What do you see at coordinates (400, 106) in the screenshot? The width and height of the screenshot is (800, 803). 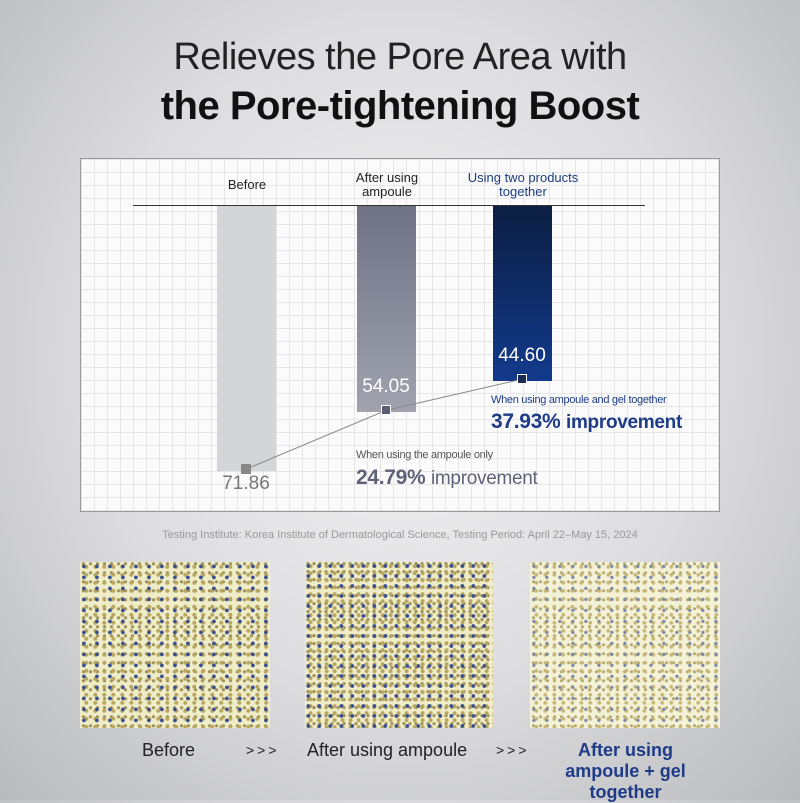 I see `title-line-2: the Pore-tightening Boost` at bounding box center [400, 106].